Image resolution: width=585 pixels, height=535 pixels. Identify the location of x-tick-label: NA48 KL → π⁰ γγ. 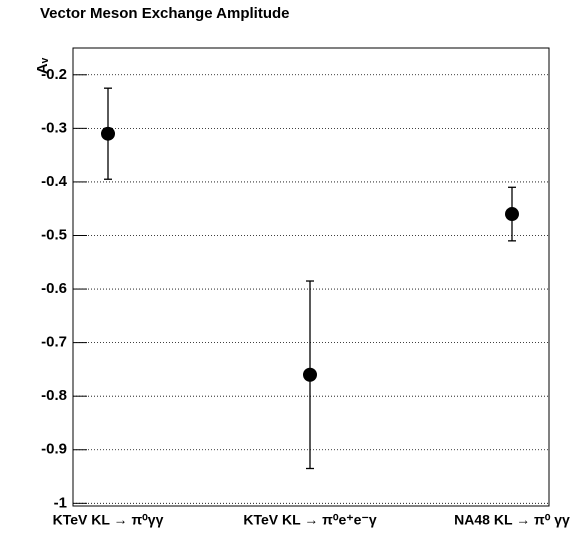
(512, 520).